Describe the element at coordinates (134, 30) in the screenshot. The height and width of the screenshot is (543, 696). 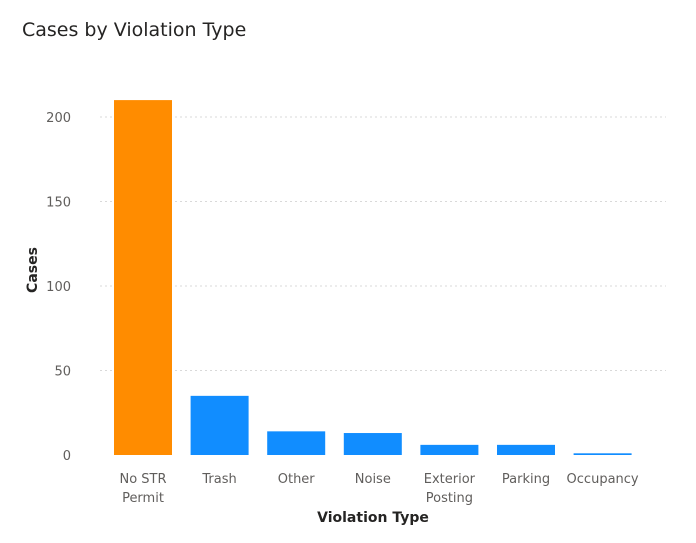
I see `chart-title: Cases by Violation Type` at that location.